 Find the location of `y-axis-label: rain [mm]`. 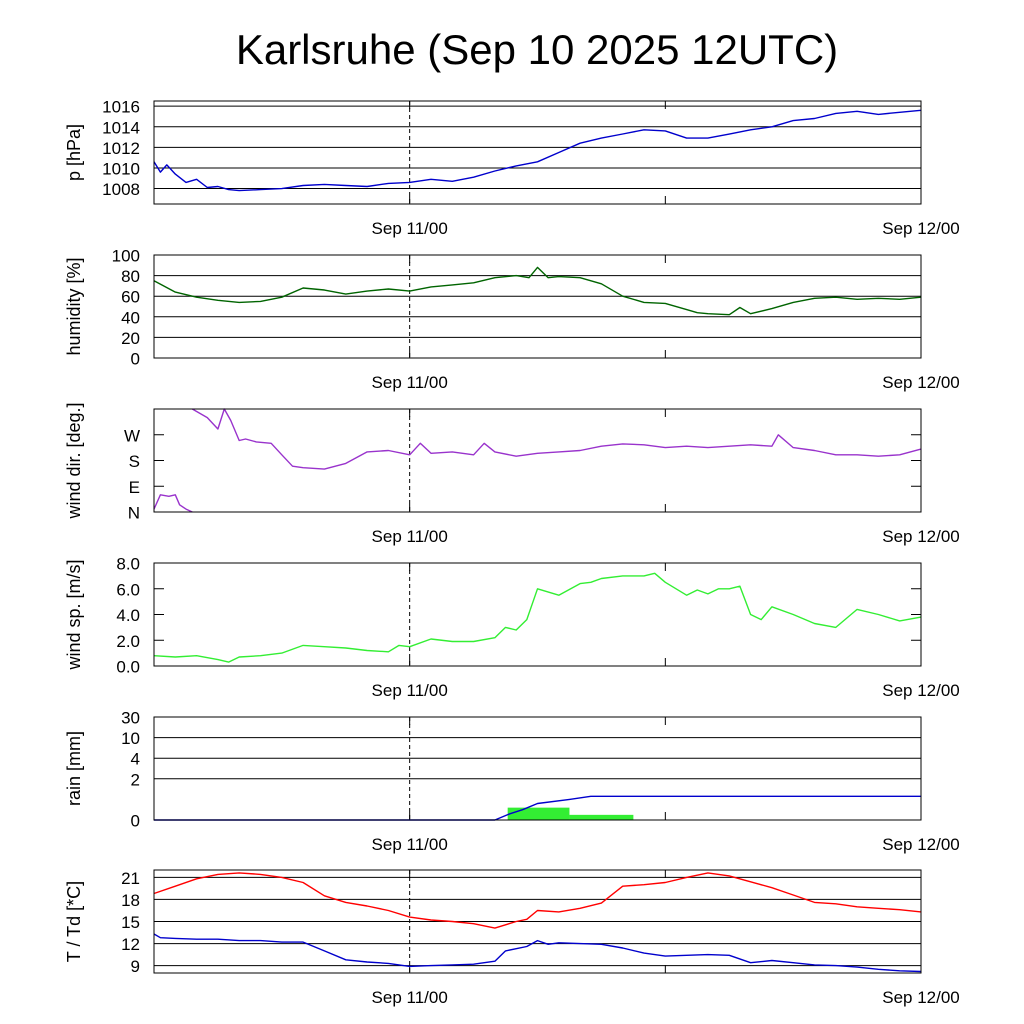

y-axis-label: rain [mm] is located at coordinates (74, 768).